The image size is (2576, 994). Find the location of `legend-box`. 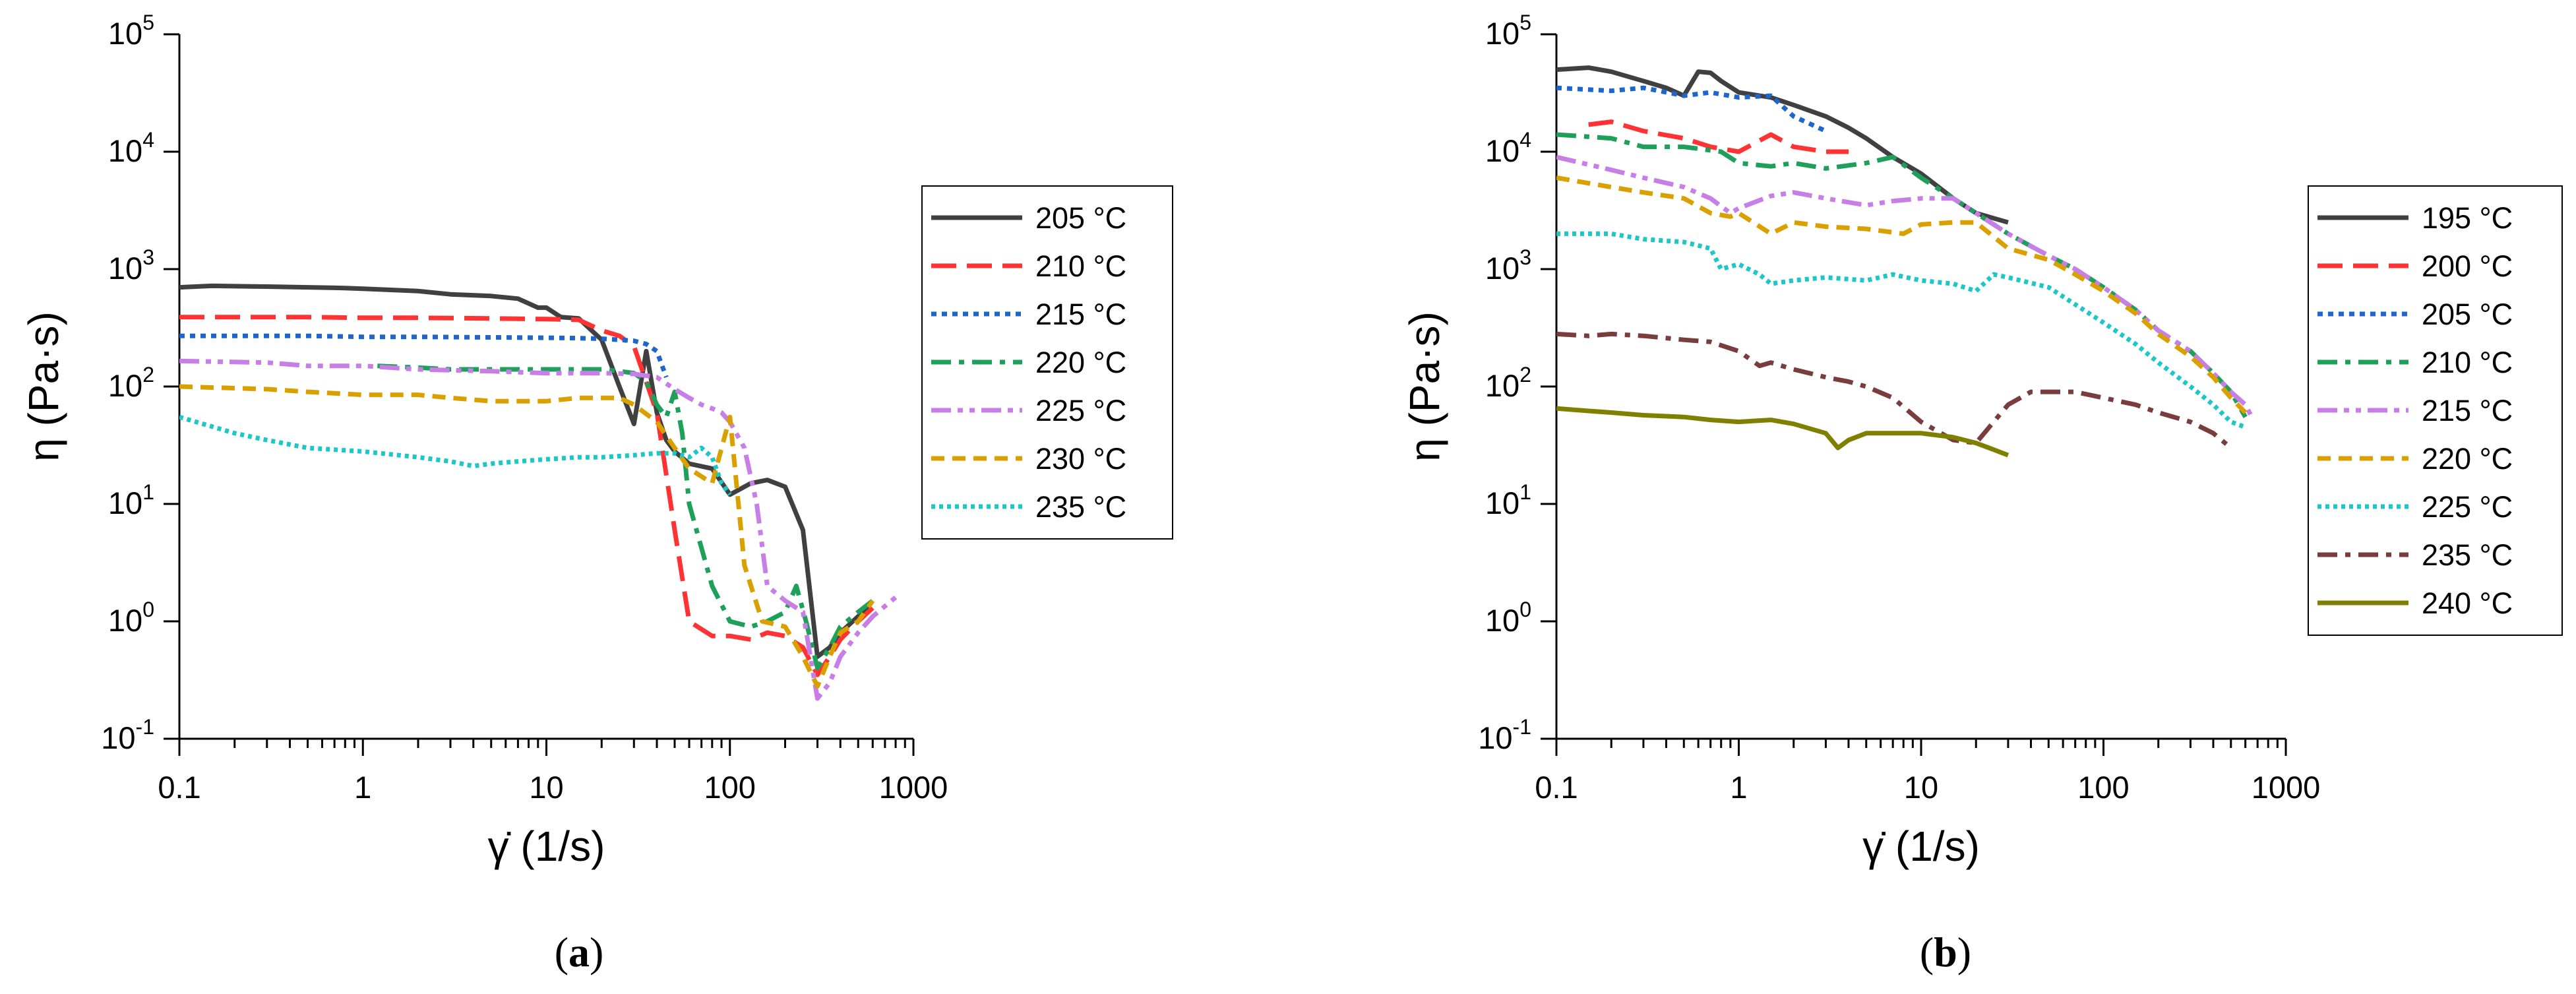

legend-box is located at coordinates (2435, 410).